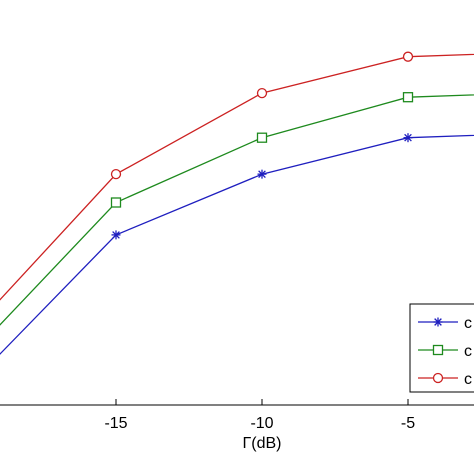 The width and height of the screenshot is (474, 474). I want to click on x-ticks: -15 -10 -5, so click(259, 415).